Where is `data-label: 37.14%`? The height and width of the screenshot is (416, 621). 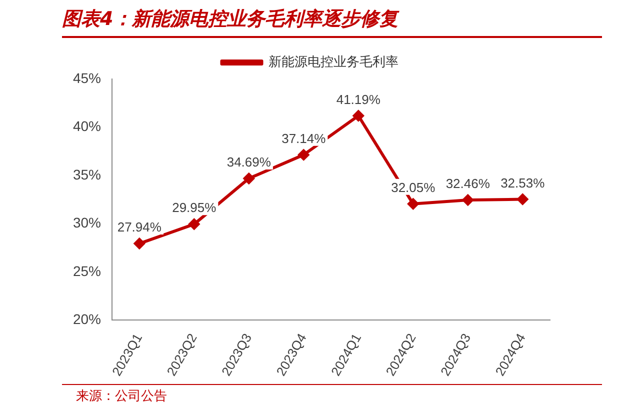
data-label: 37.14% is located at coordinates (304, 138).